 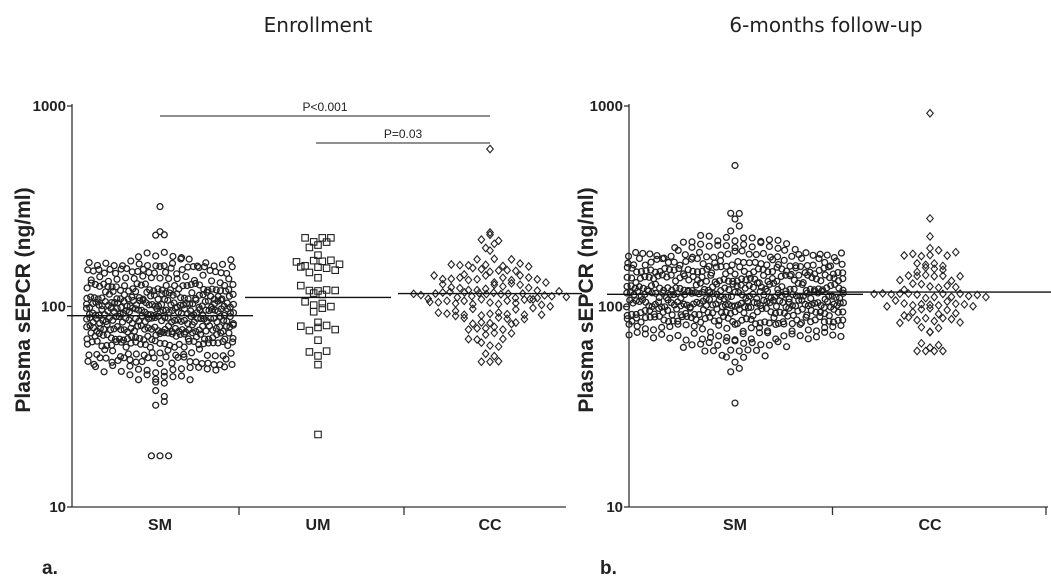 I want to click on data-point-um, so click(x=300, y=326).